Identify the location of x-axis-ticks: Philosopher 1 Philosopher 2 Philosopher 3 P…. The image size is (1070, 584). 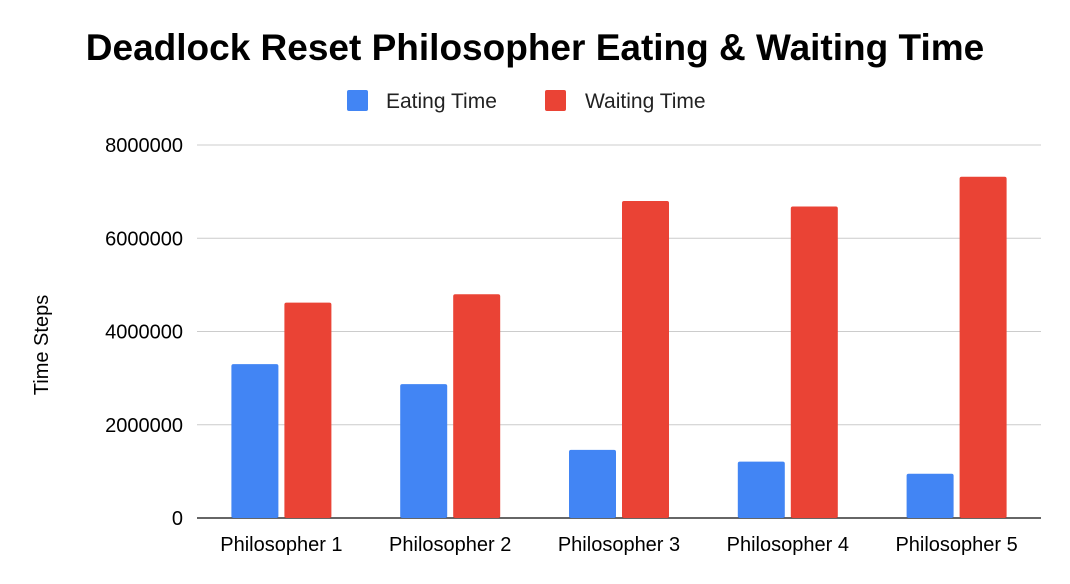
(619, 545).